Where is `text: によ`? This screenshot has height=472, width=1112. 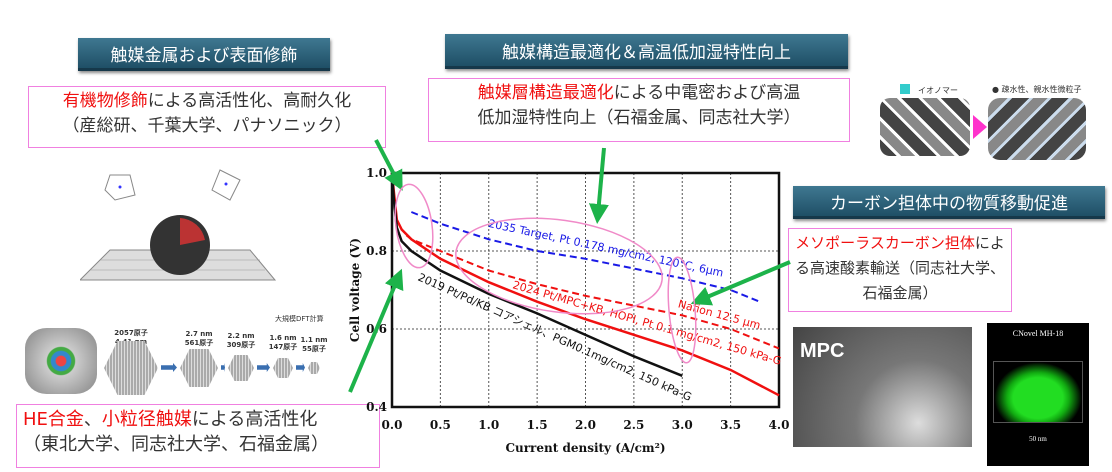 text: によ is located at coordinates (989, 243).